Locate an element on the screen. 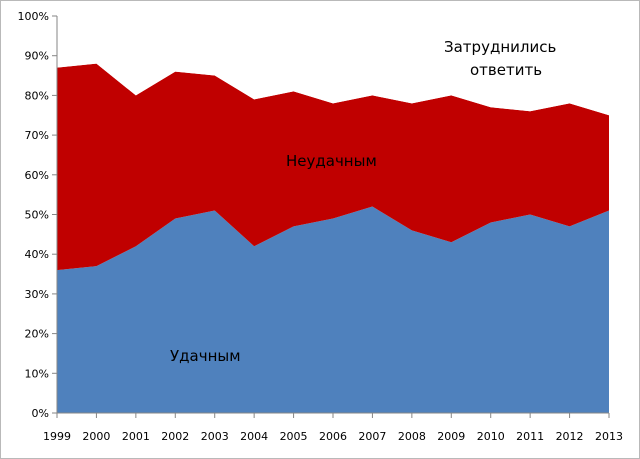 The image size is (640, 459). y-tick-labels: 0% 10% 20% 30% 40% 50% 60% 70% 80% 90% 100% is located at coordinates (33, 215).